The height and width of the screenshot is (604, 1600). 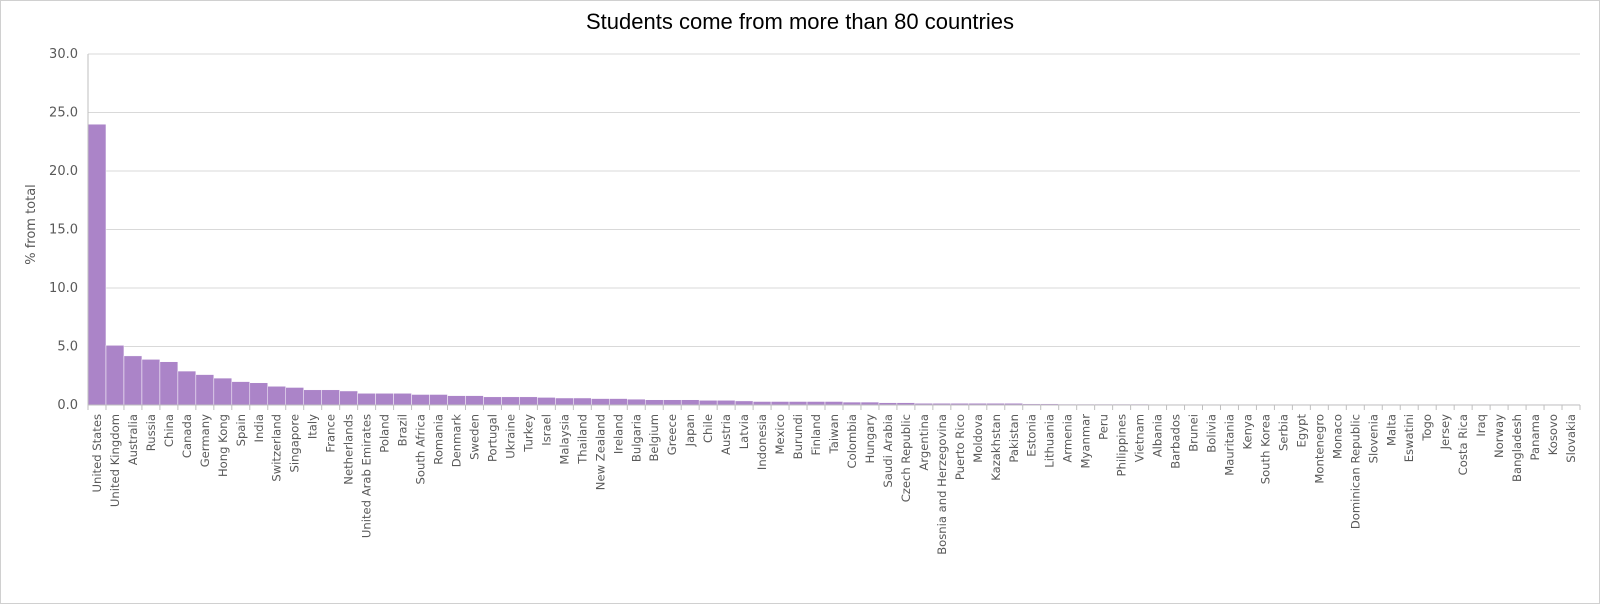 I want to click on x-tick-label: Brunei, so click(x=1194, y=433).